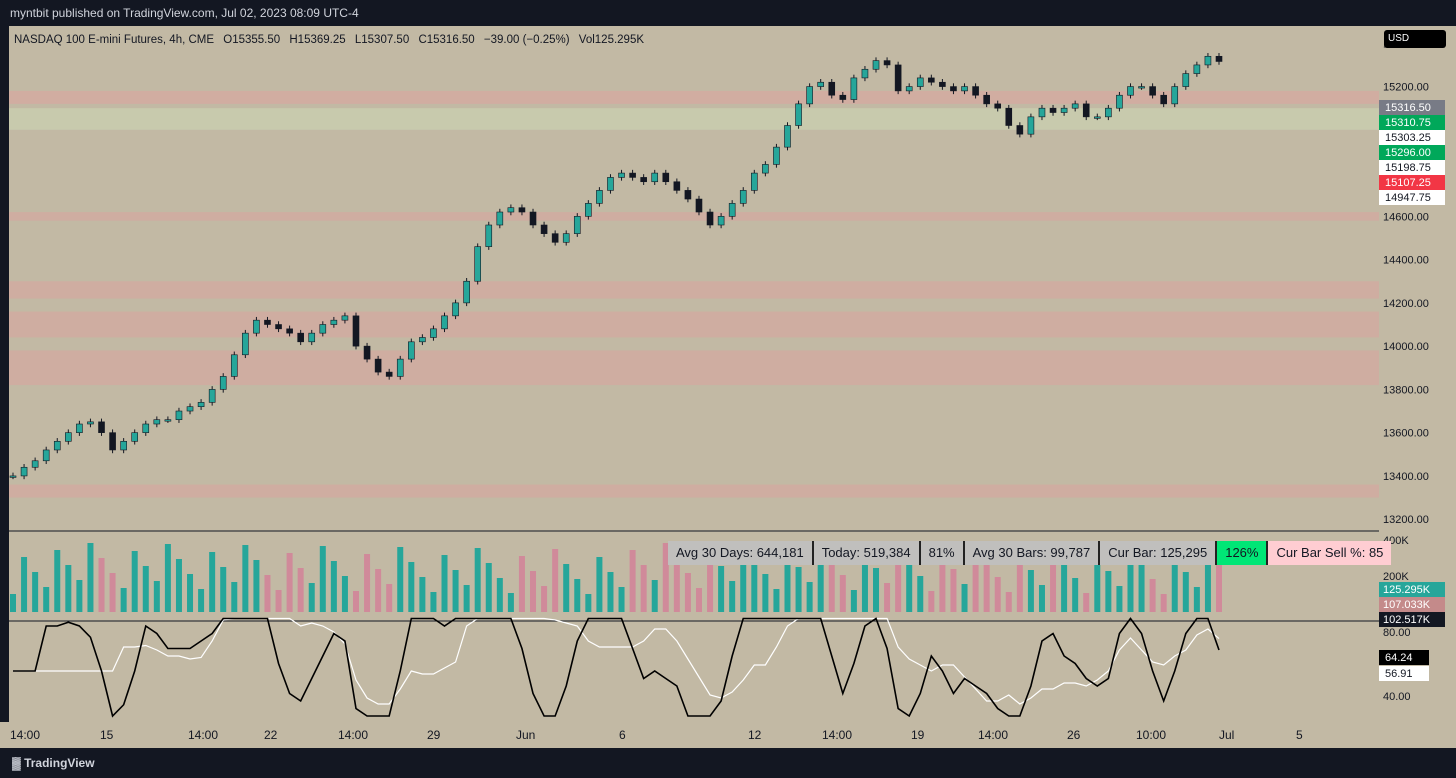 This screenshot has height=778, width=1456. What do you see at coordinates (16, 763) in the screenshot?
I see `logo-icon: ▓` at bounding box center [16, 763].